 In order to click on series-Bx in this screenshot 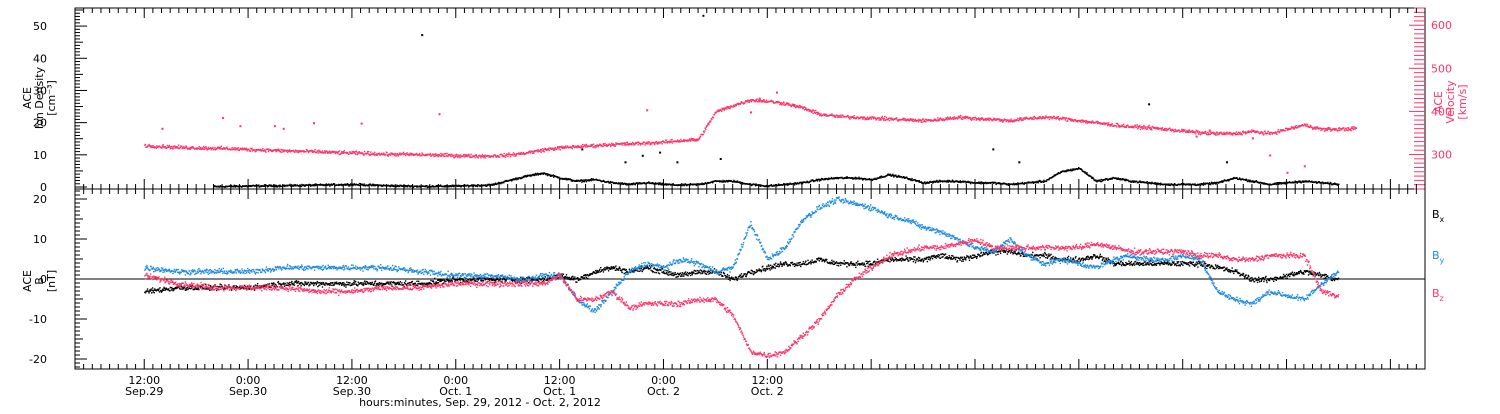, I will do `click(741, 271)`.